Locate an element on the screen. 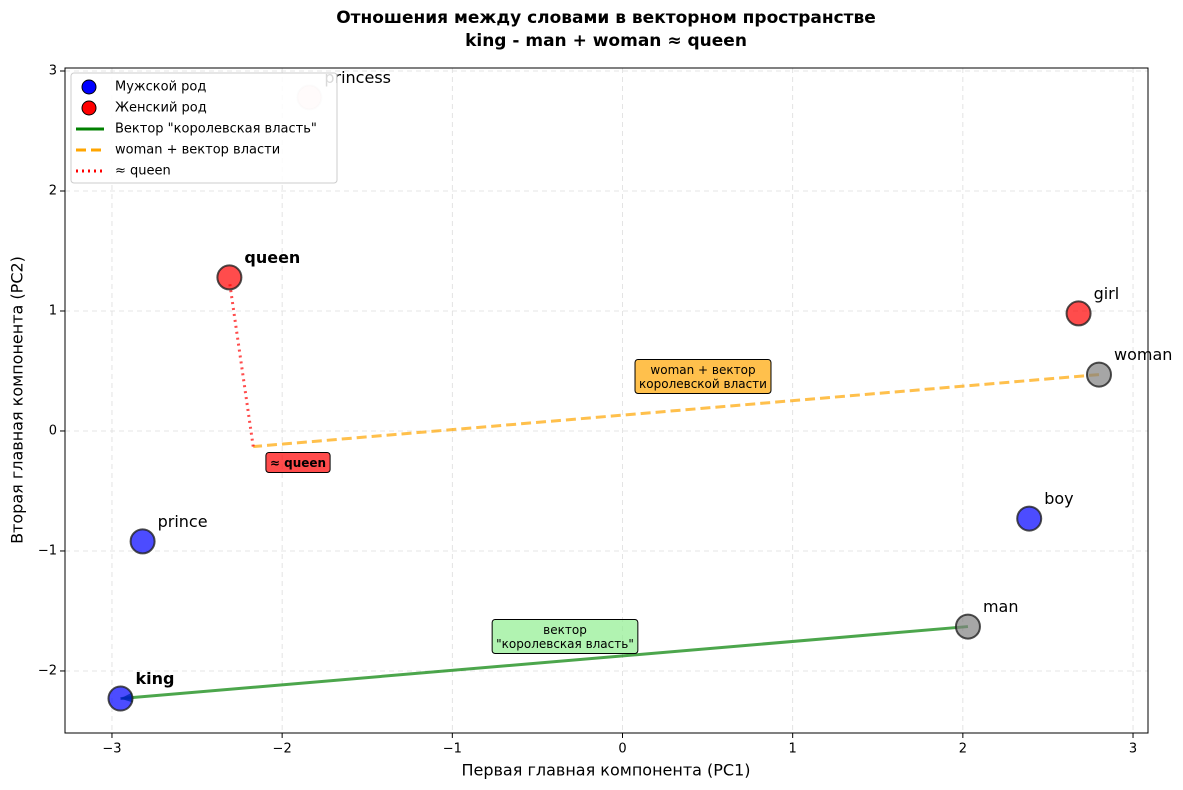 This screenshot has width=1183, height=790. legend-label: Мужской род is located at coordinates (160, 87).